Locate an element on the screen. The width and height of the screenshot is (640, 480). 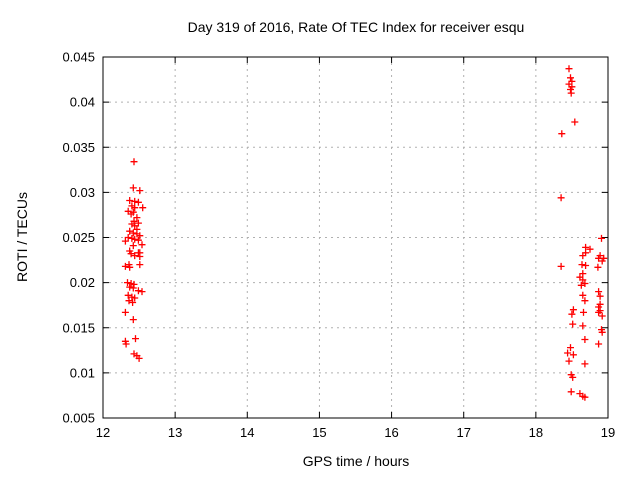
x-tick-label: 13 is located at coordinates (175, 432).